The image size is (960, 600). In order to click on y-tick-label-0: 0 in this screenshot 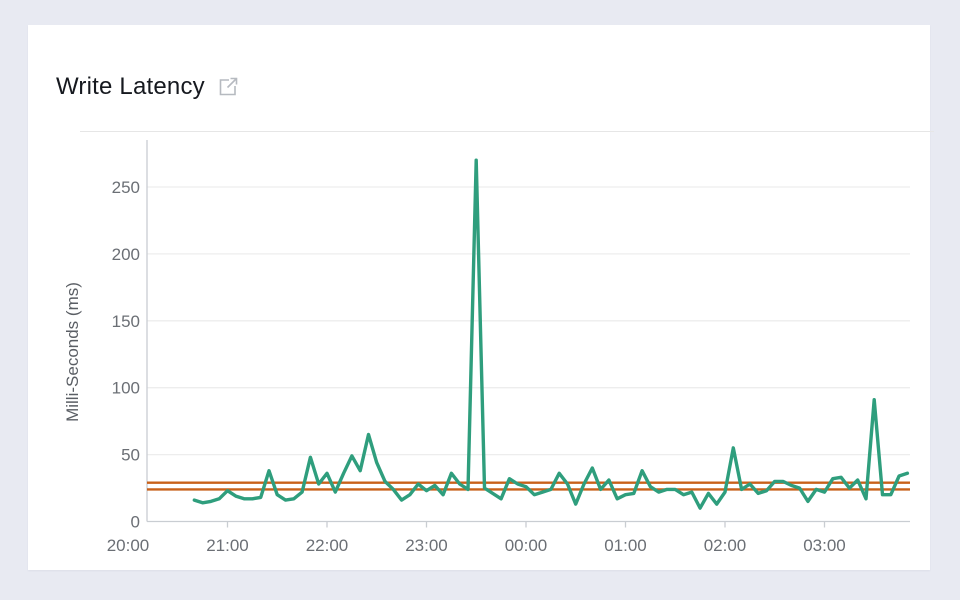, I will do `click(135, 522)`.